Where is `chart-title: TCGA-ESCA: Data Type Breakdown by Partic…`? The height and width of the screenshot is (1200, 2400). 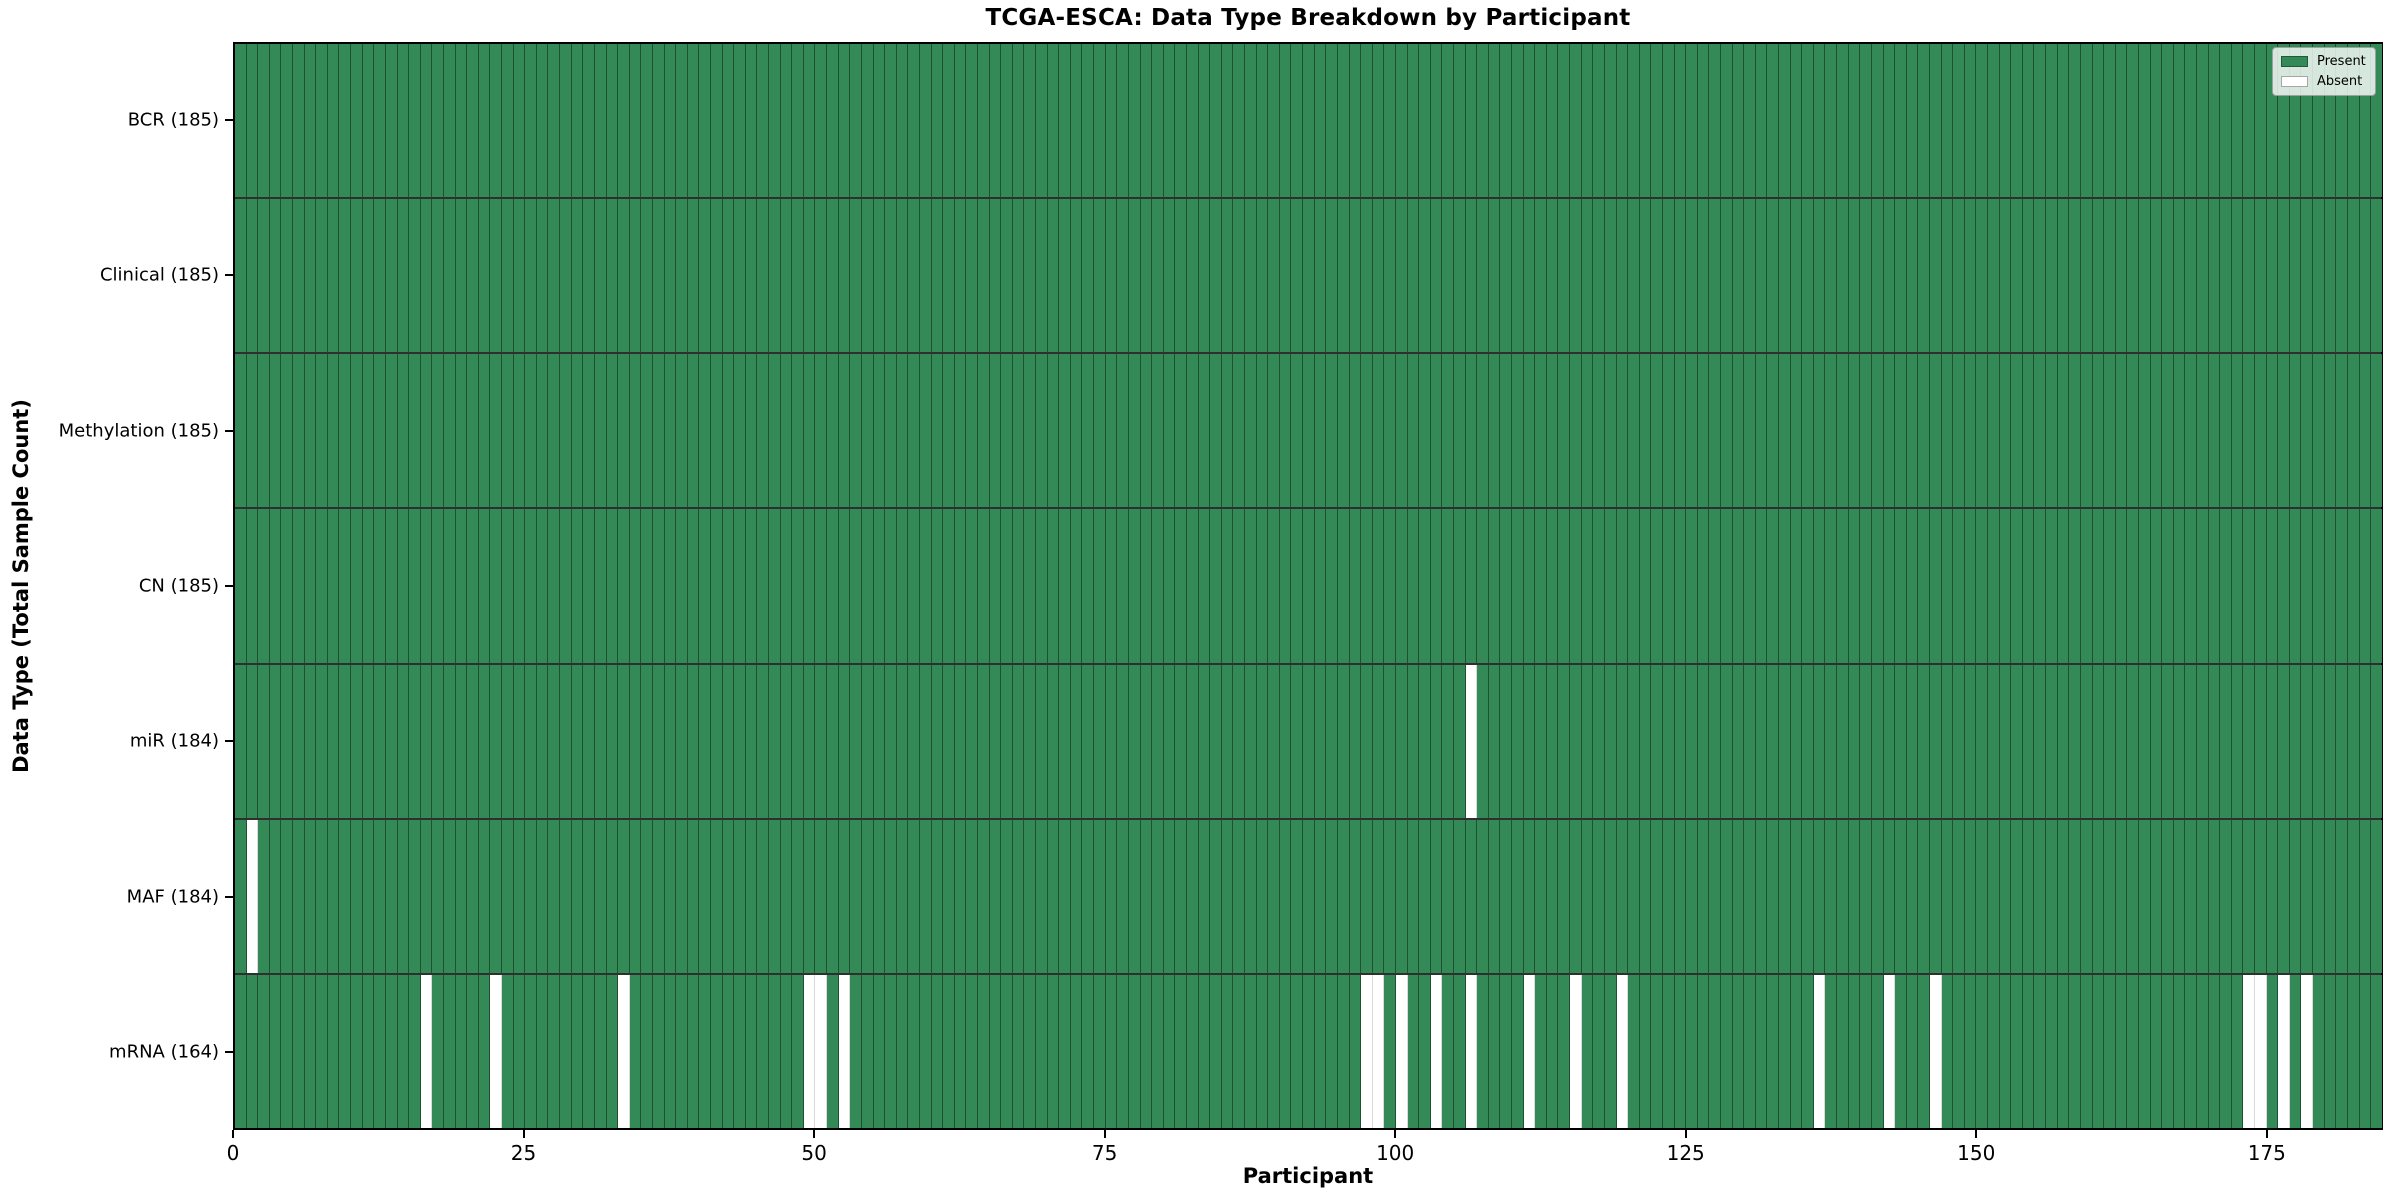 chart-title: TCGA-ESCA: Data Type Breakdown by Partic… is located at coordinates (1308, 18).